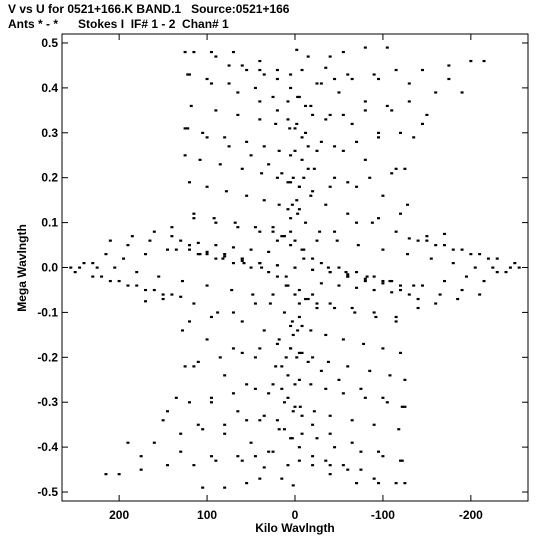 The height and width of the screenshot is (541, 540). I want to click on x-tick-label: 100, so click(207, 515).